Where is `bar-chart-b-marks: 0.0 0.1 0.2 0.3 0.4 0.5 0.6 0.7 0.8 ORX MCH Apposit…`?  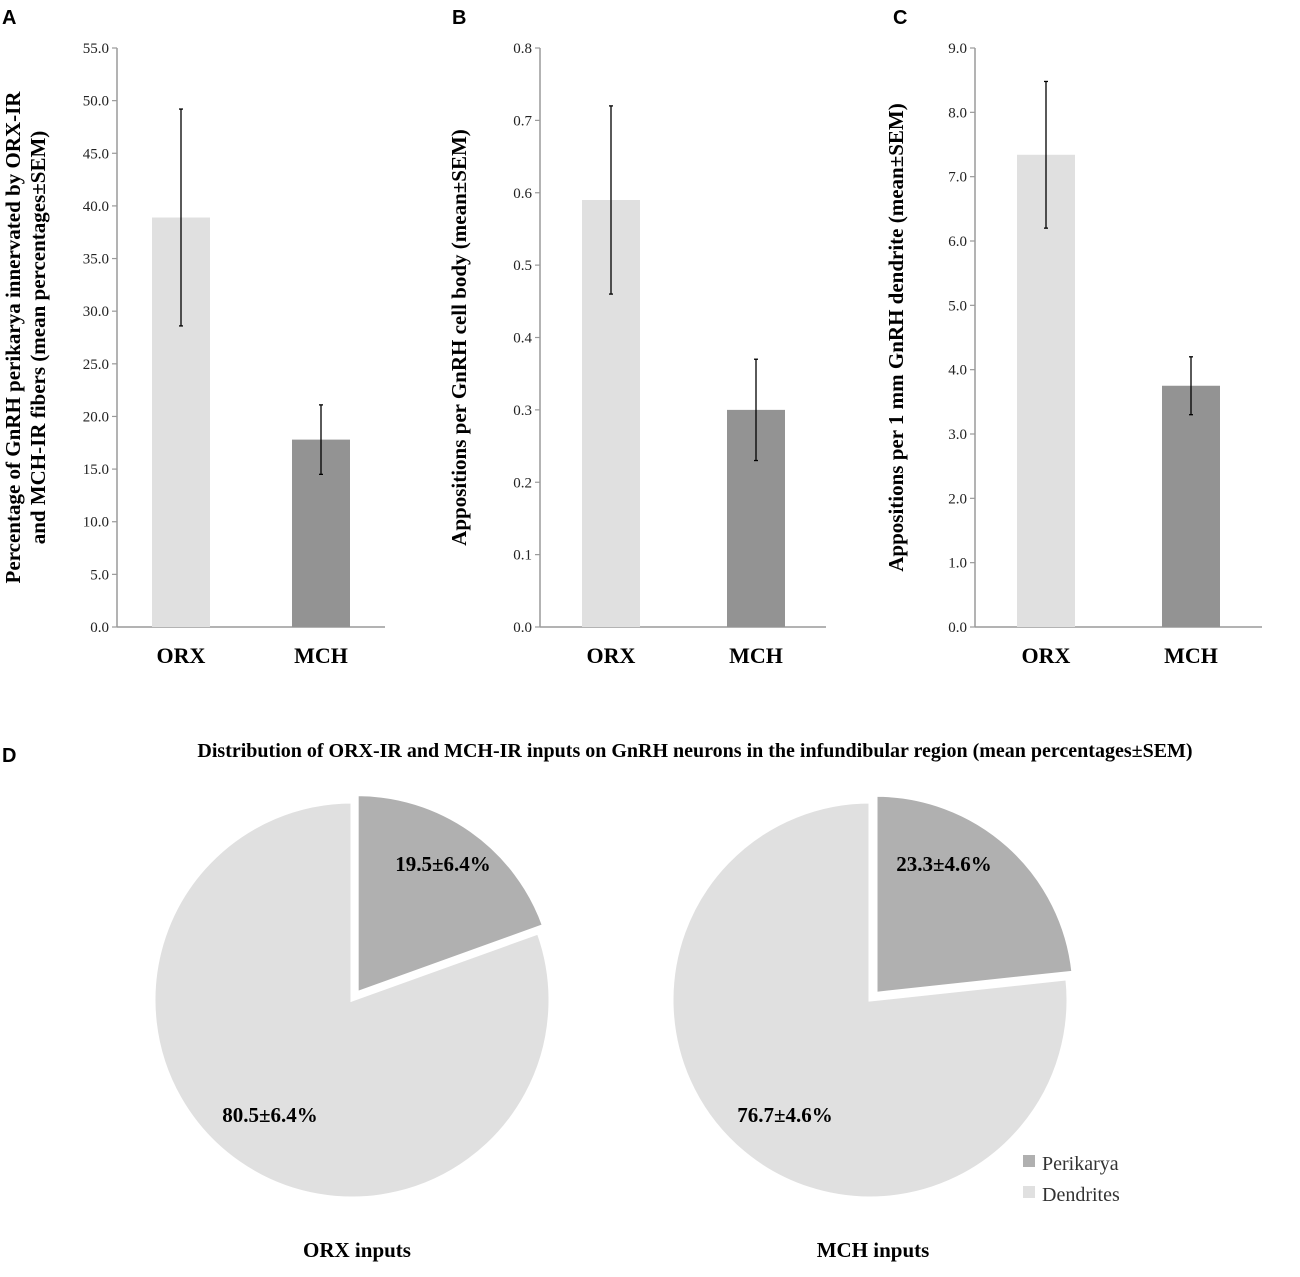 bar-chart-b-marks: 0.0 0.1 0.2 0.3 0.4 0.5 0.6 0.7 0.8 ORX MCH Apposit… is located at coordinates (636, 354).